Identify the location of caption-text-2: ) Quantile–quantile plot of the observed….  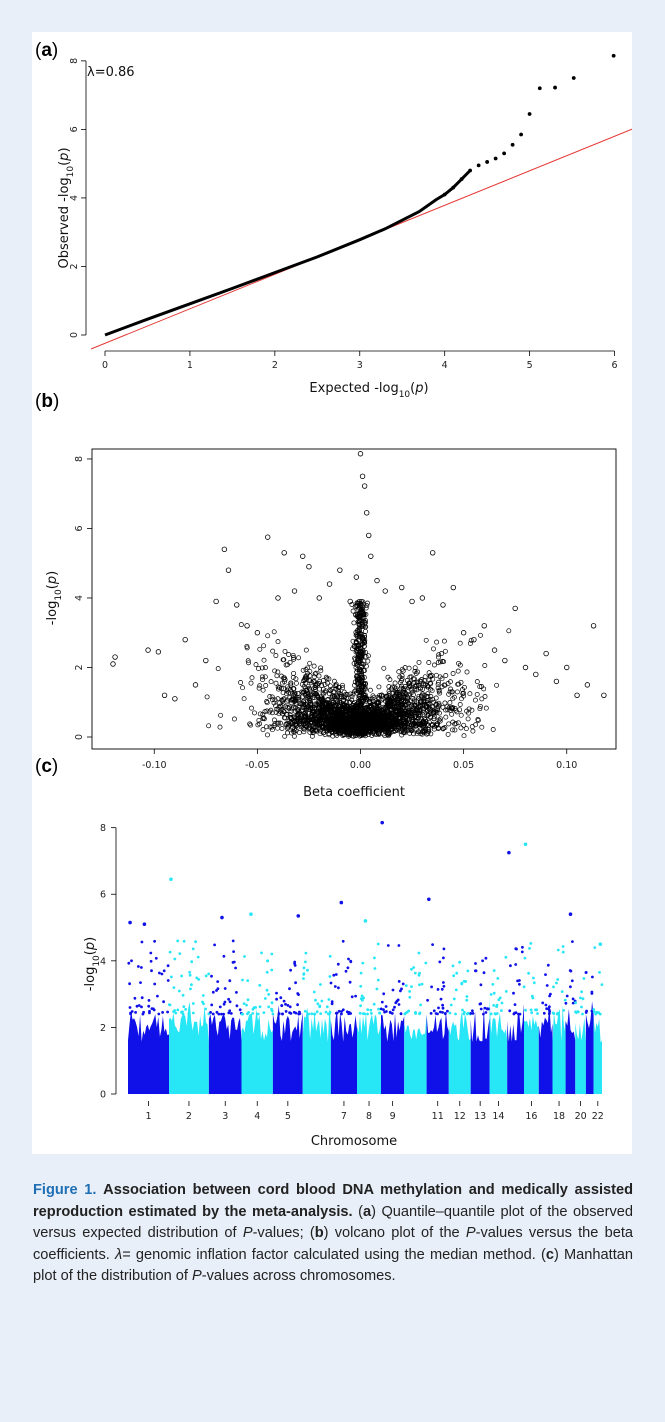
(333, 1222).